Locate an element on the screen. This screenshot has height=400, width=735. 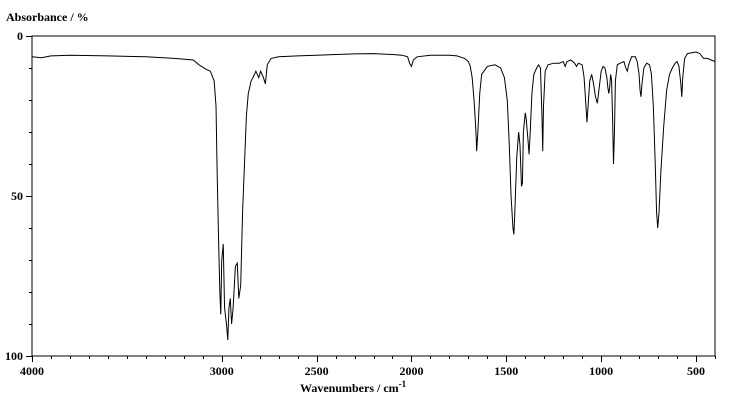
x-tick-label: 1500 is located at coordinates (506, 371).